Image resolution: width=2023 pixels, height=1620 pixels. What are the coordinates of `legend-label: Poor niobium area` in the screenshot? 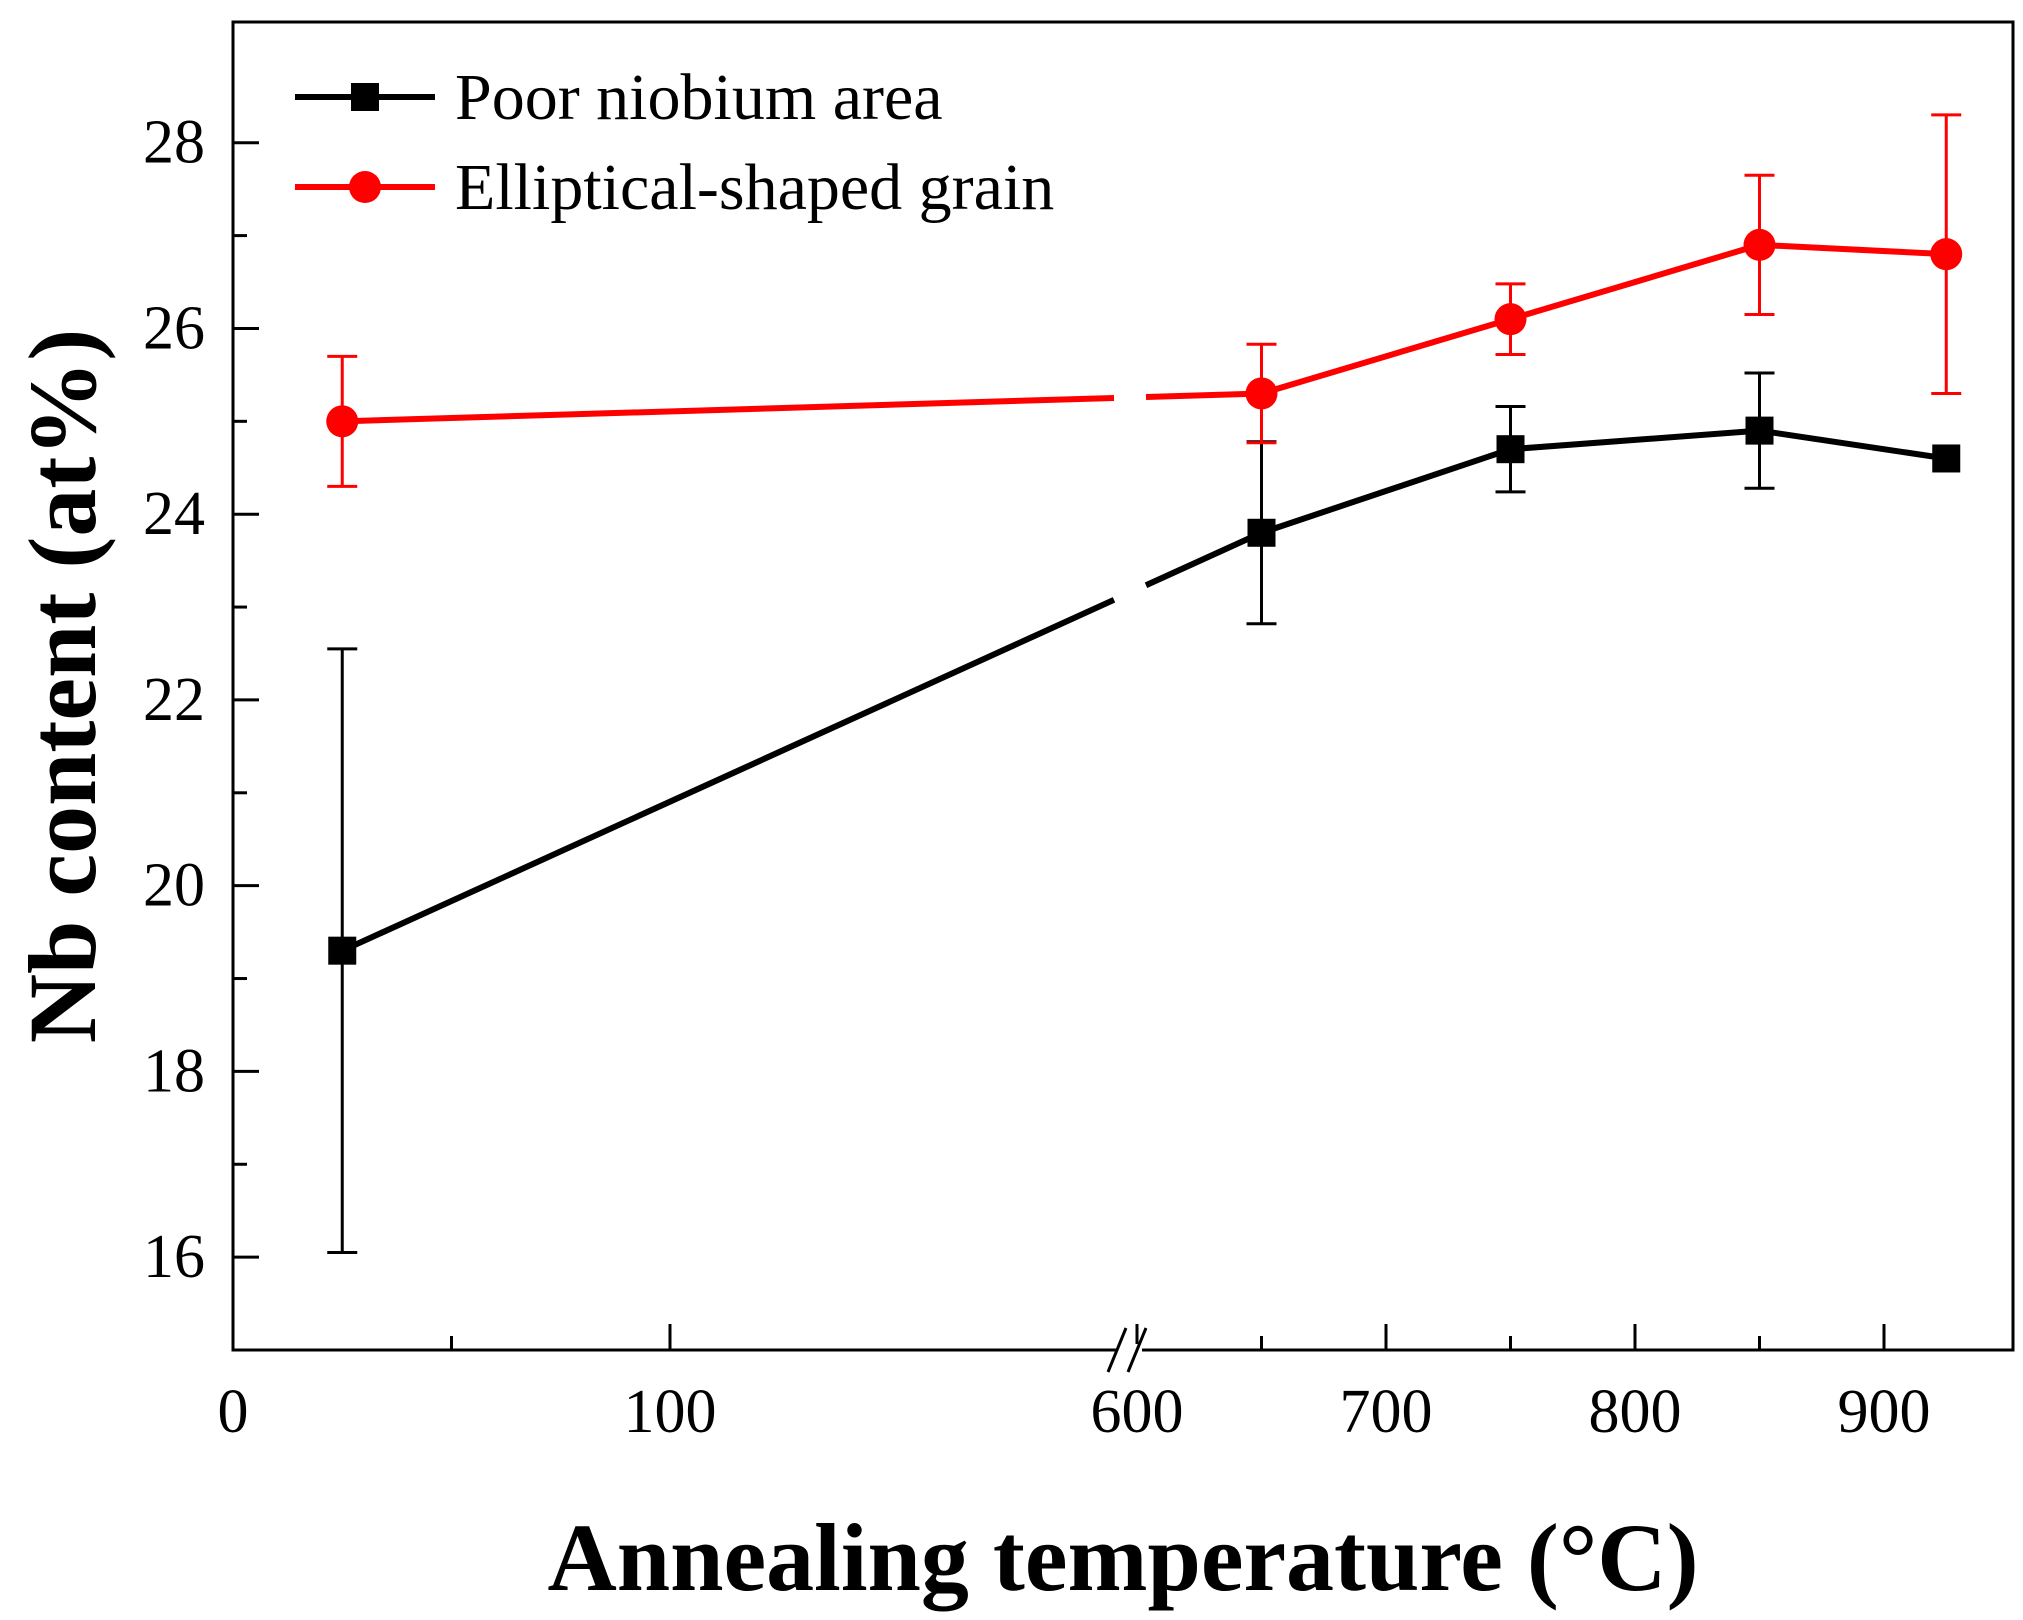 It's located at (699, 97).